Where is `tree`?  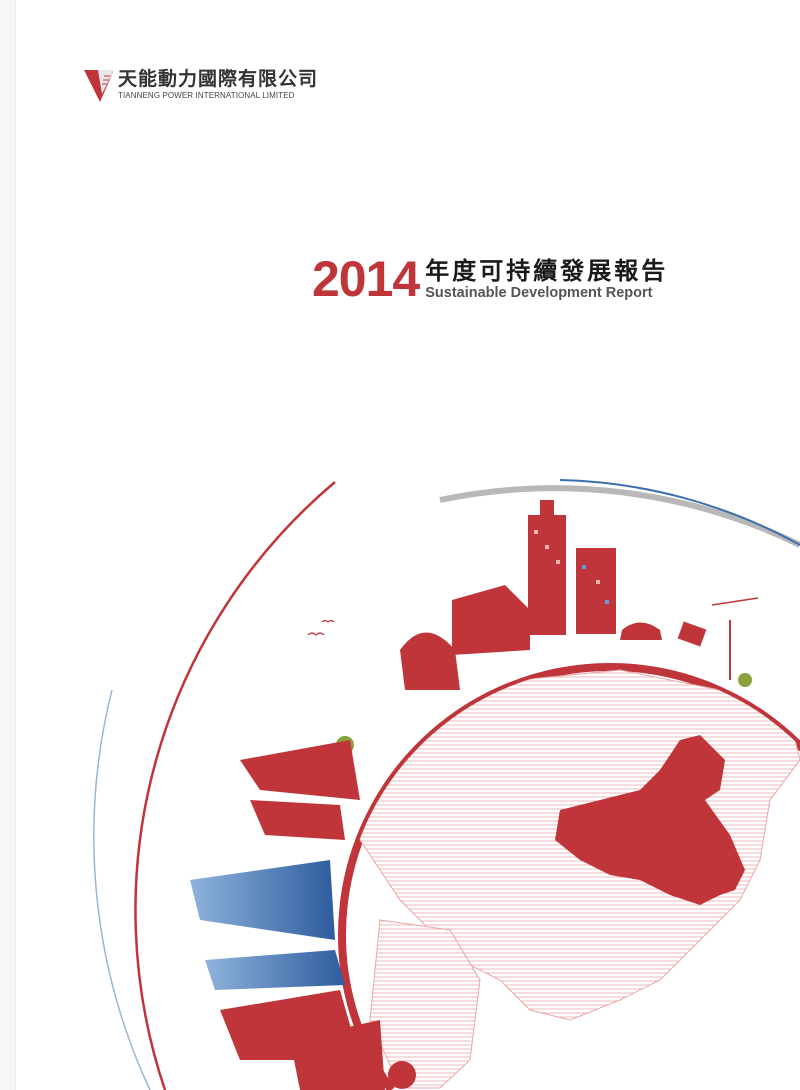
tree is located at coordinates (745, 680).